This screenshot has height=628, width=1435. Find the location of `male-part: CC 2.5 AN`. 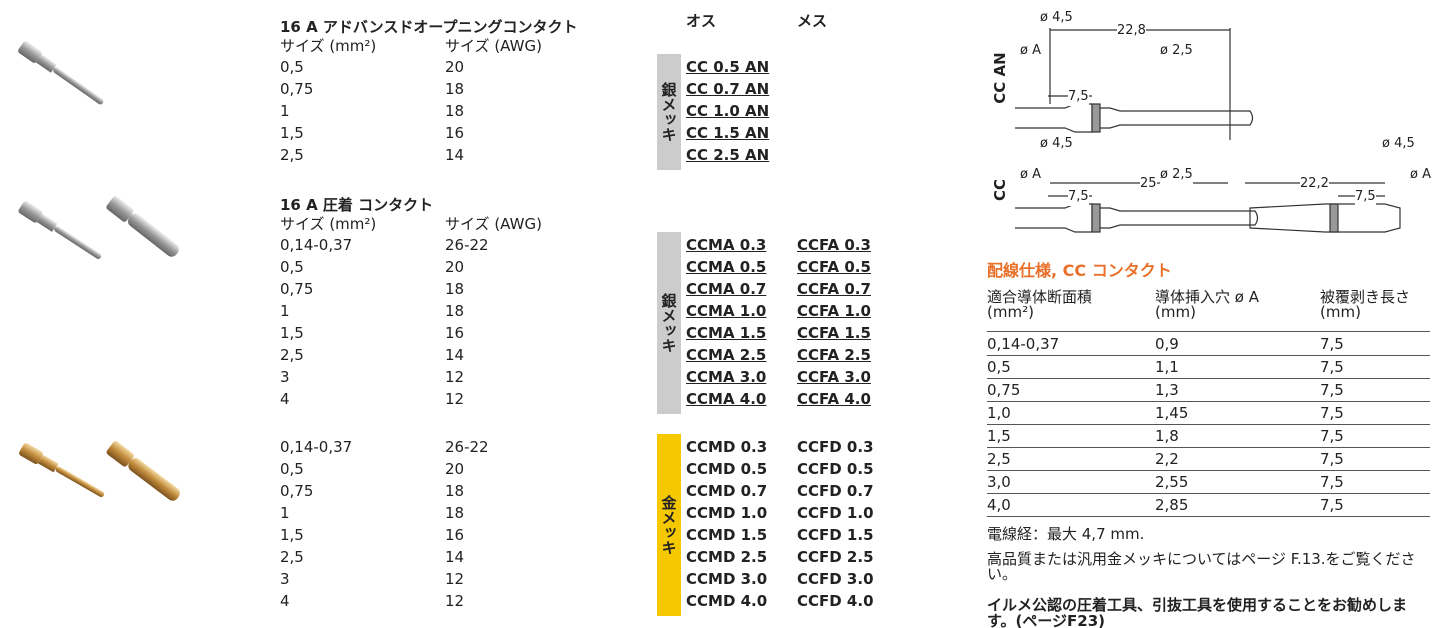

male-part: CC 2.5 AN is located at coordinates (728, 155).